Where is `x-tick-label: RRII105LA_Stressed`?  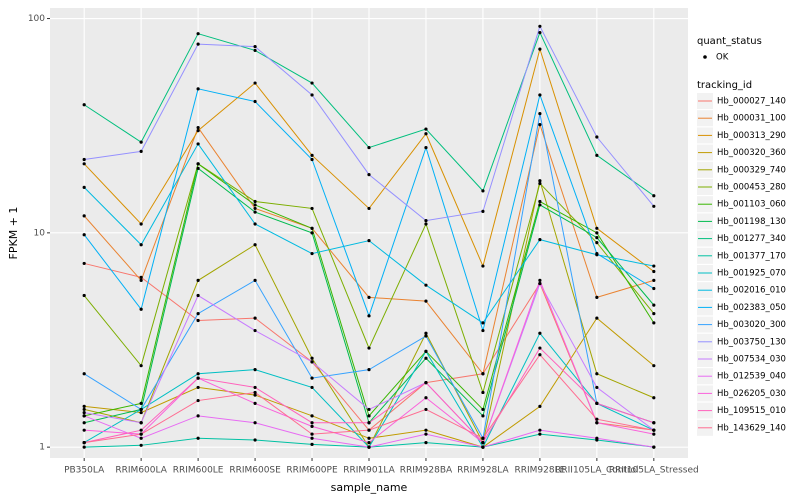
x-tick-label: RRII105LA_Stressed is located at coordinates (654, 471).